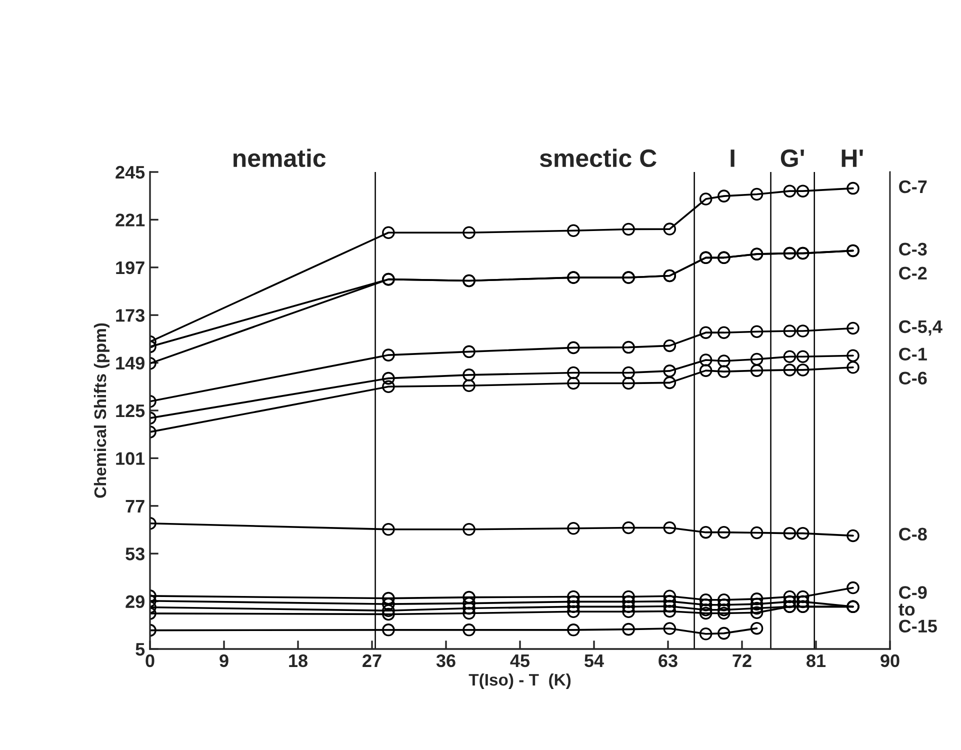  I want to click on text: C-1, so click(913, 354).